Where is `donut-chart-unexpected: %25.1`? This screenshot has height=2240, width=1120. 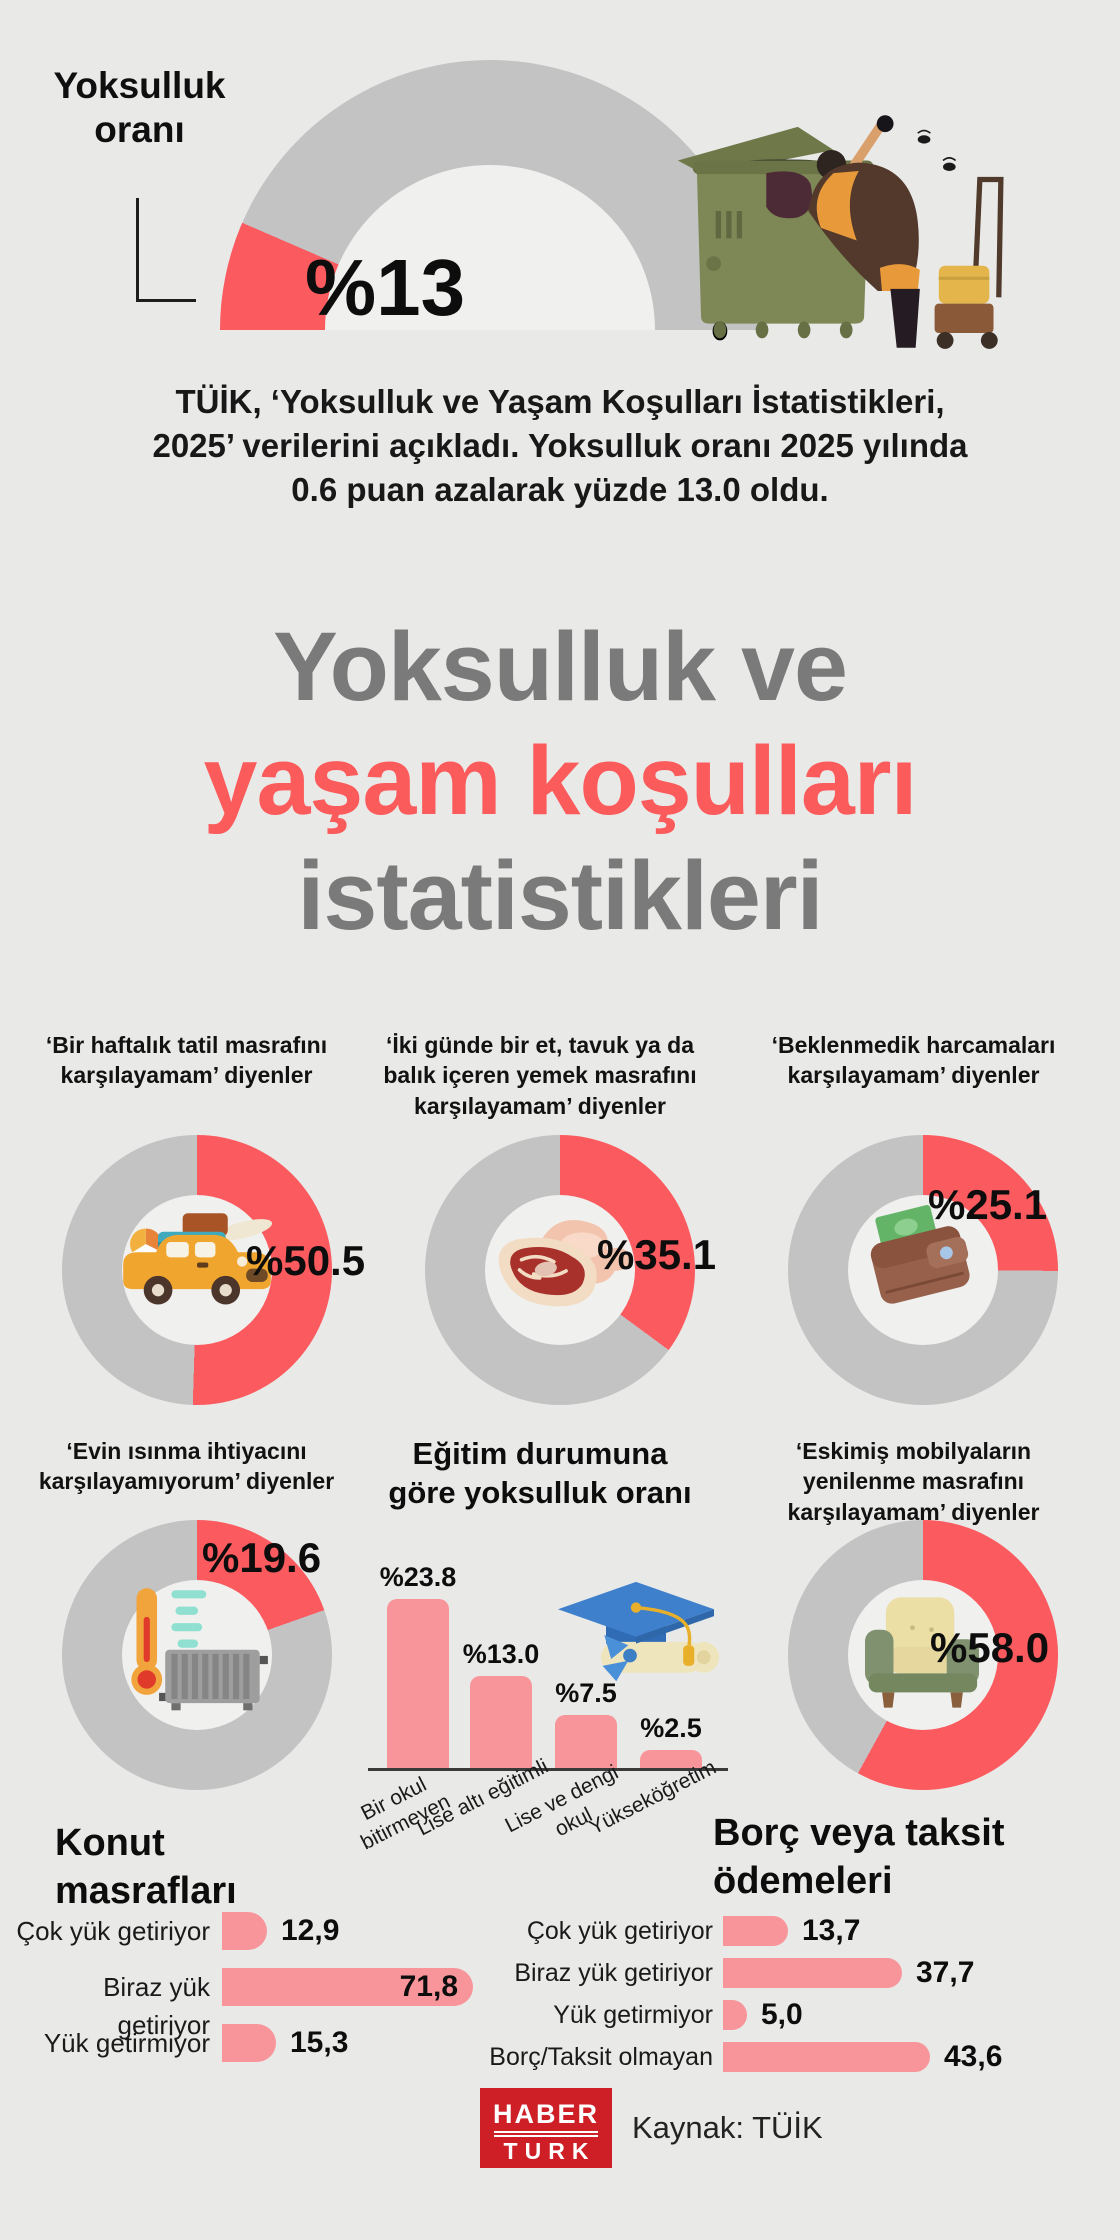 donut-chart-unexpected: %25.1 is located at coordinates (923, 1270).